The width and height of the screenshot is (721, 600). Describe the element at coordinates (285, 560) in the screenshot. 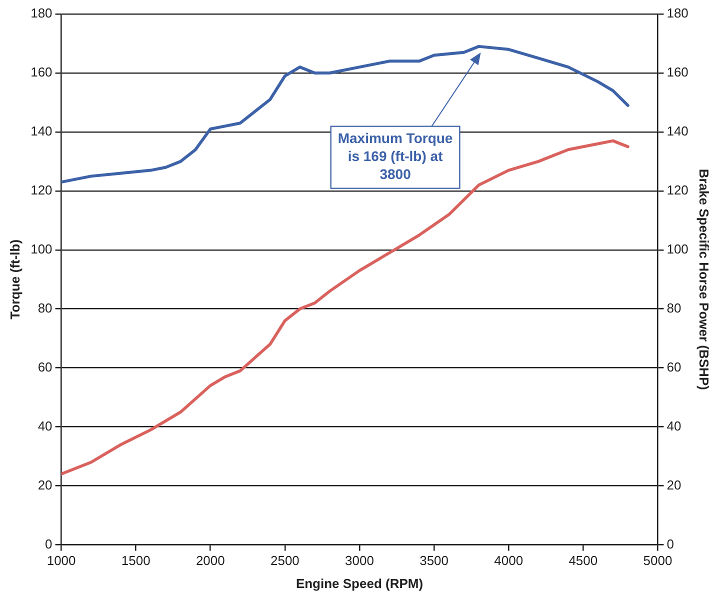

I see `x-tick-label: 2500` at that location.